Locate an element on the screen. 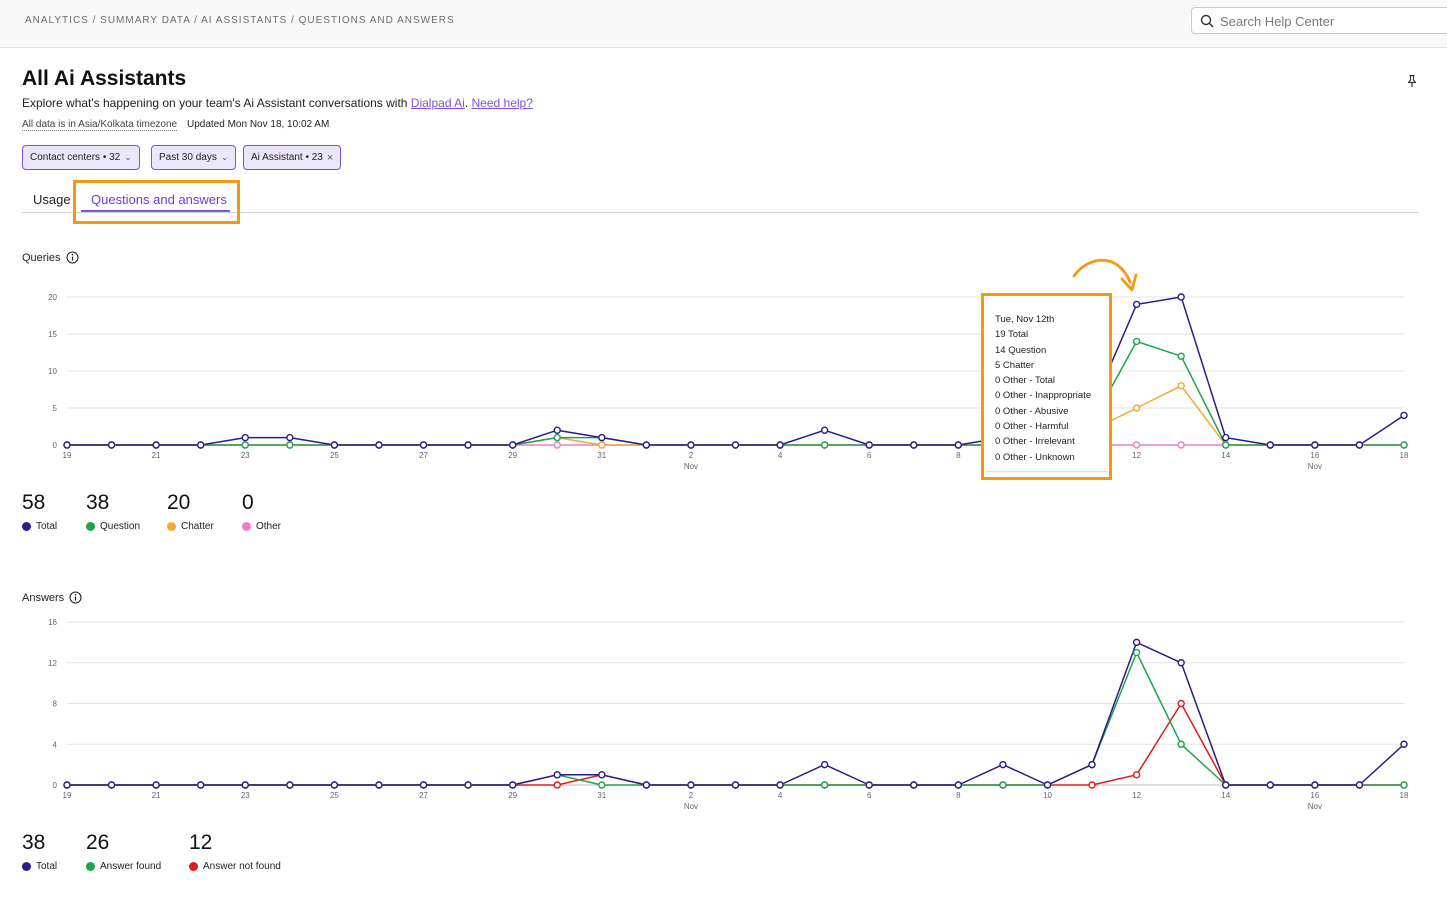 This screenshot has width=1447, height=900. updated-timestamp: Updated Mon Nov 18, 10:02 AM is located at coordinates (258, 124).